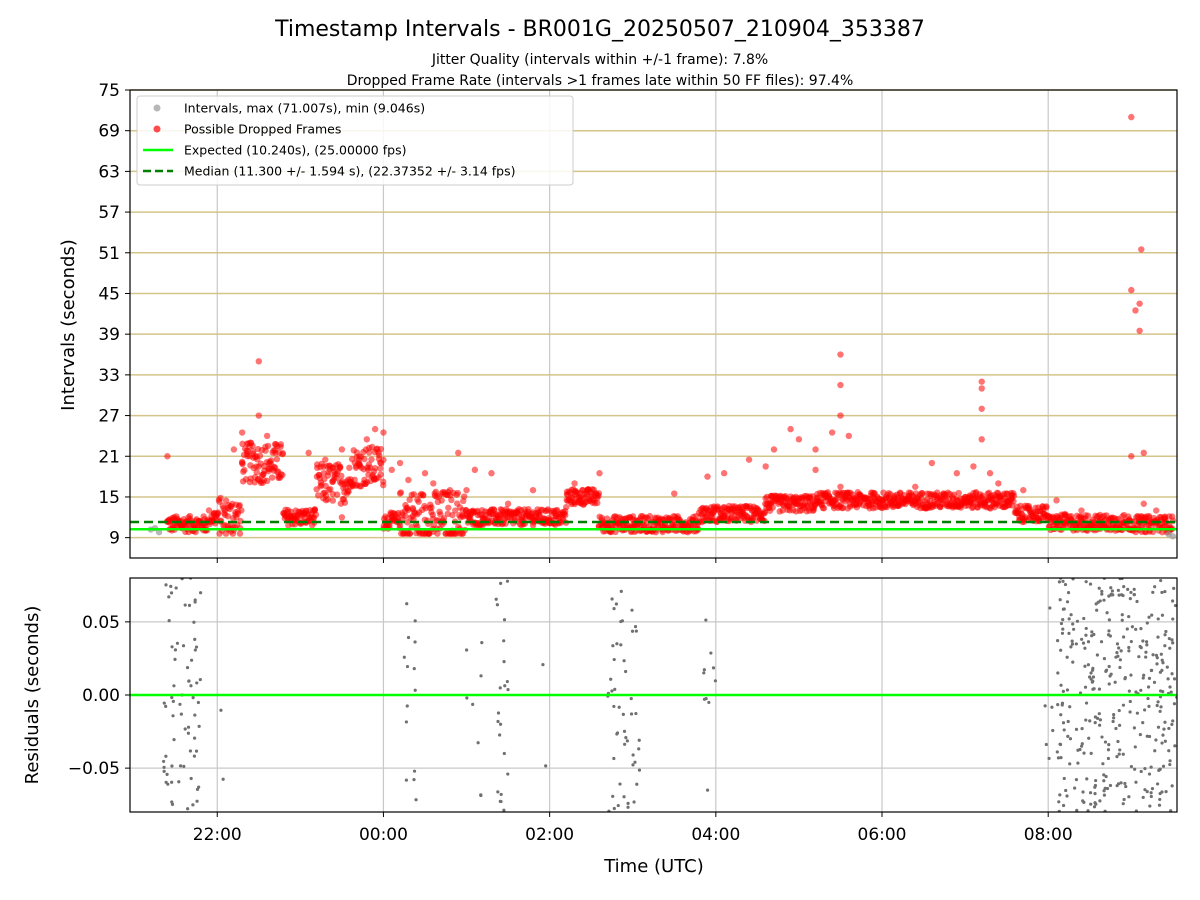  I want to click on x-tick-label: 02:00, so click(549, 835).